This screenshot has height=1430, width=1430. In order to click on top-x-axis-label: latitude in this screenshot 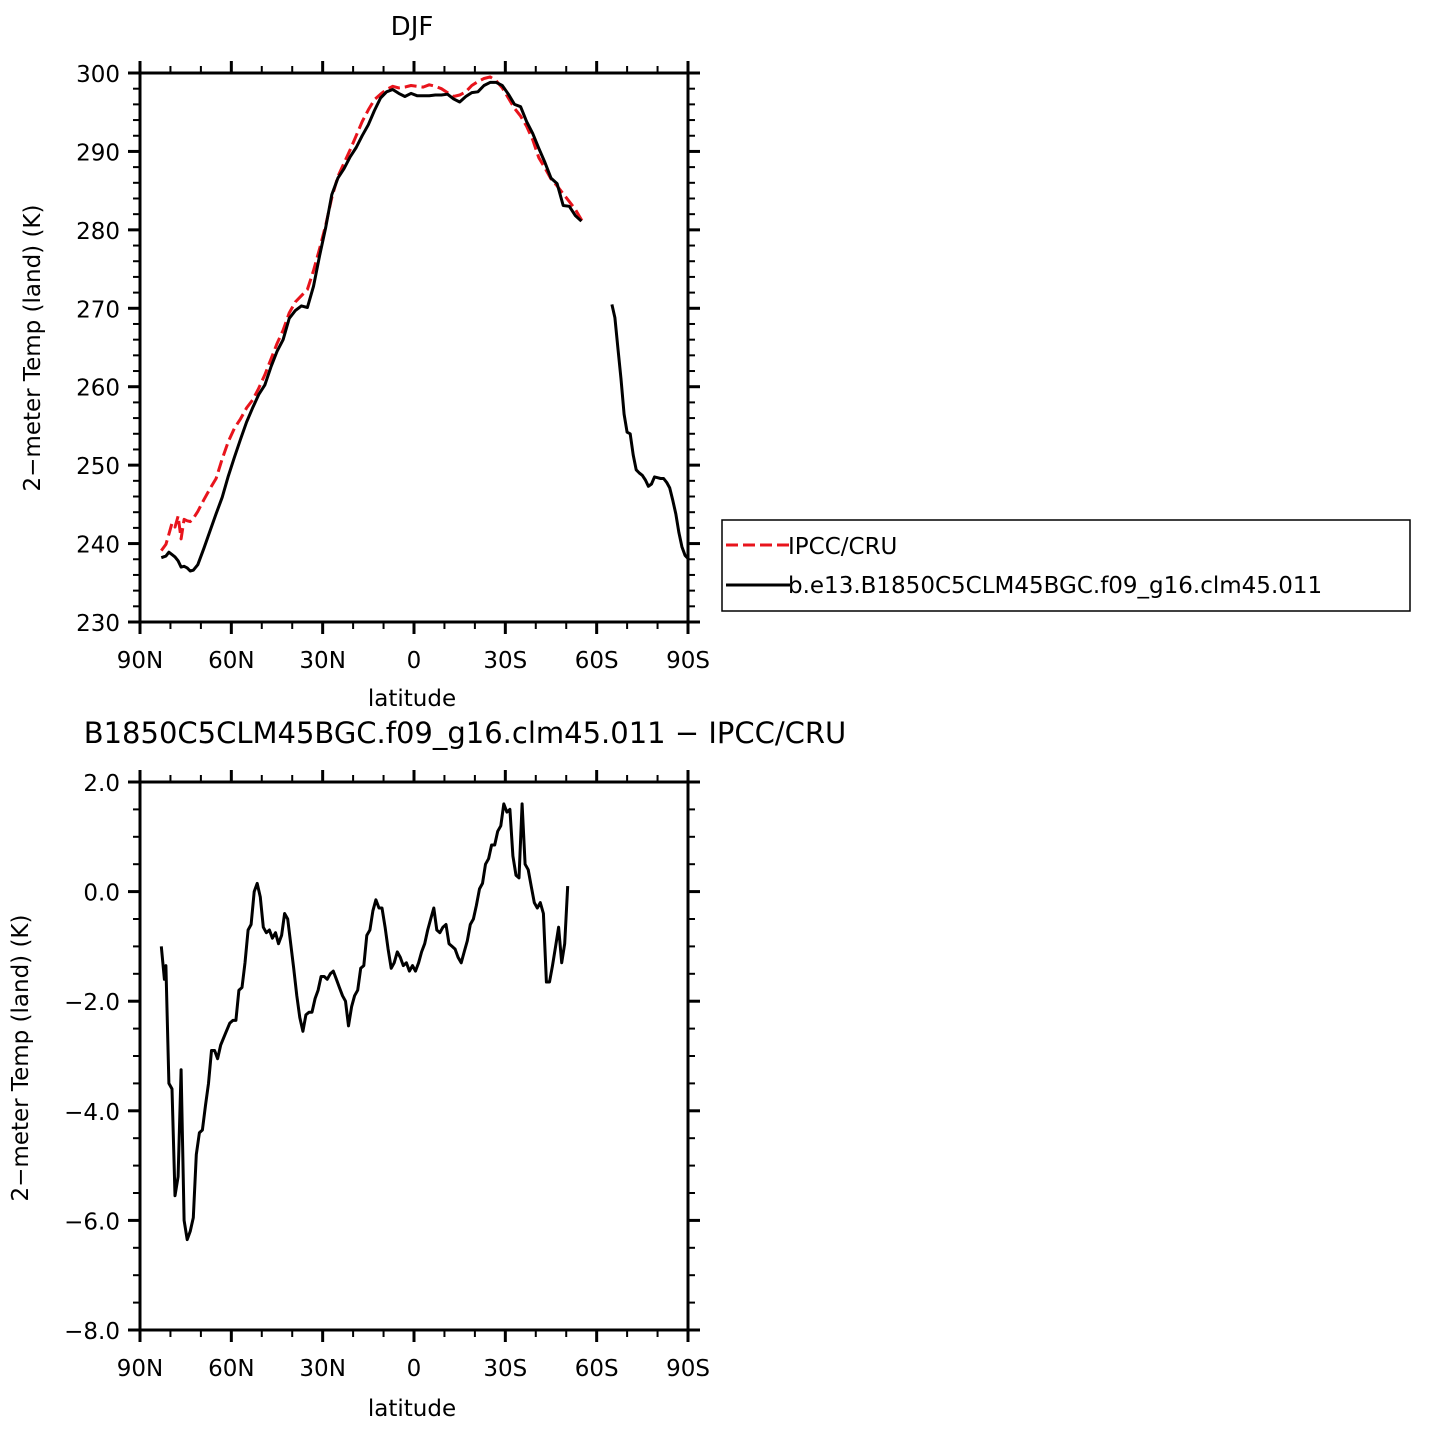, I will do `click(412, 699)`.